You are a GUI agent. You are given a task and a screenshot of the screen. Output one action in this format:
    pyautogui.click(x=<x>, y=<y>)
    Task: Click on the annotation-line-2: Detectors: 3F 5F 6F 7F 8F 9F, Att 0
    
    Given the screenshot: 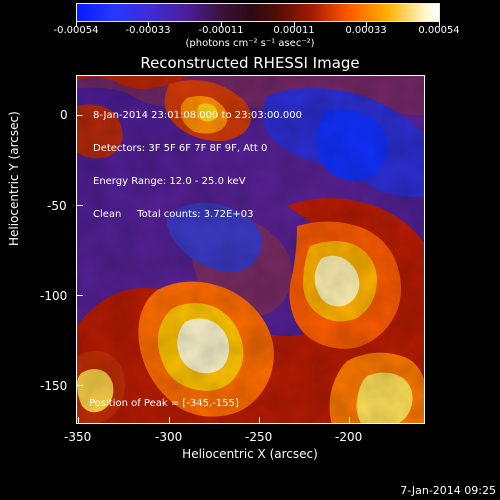 What is the action you would take?
    pyautogui.click(x=180, y=148)
    